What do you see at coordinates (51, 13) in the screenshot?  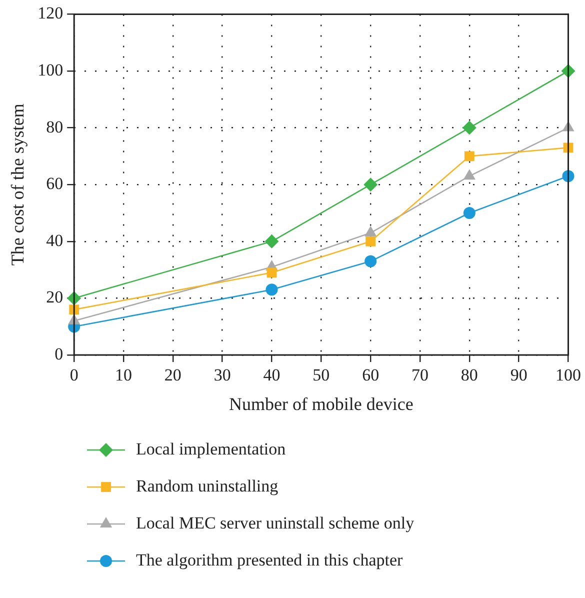 I see `y-tick-label: 120` at bounding box center [51, 13].